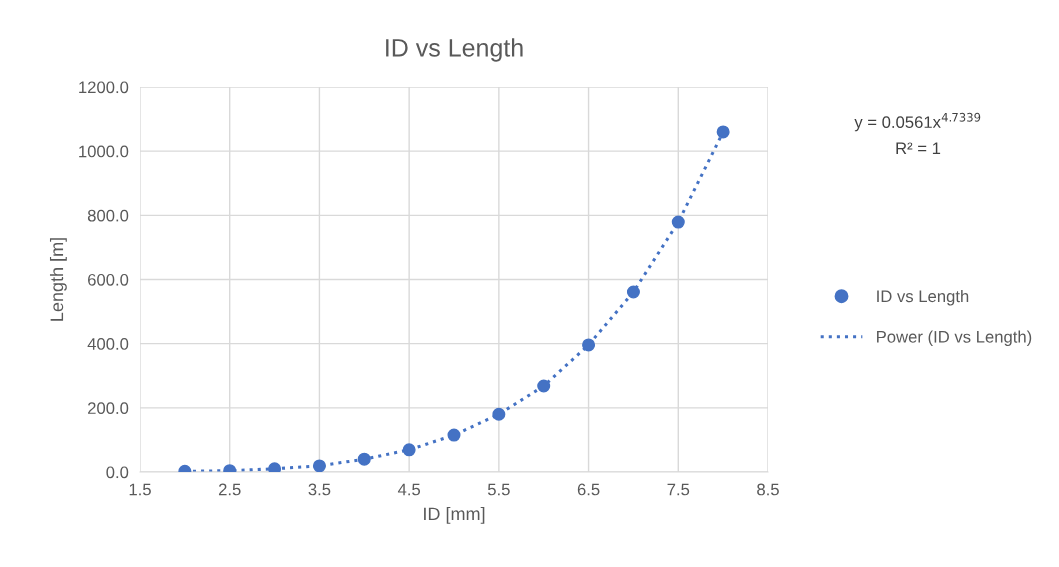 The width and height of the screenshot is (1059, 567). I want to click on y-tick-label: 1200.0, so click(104, 87).